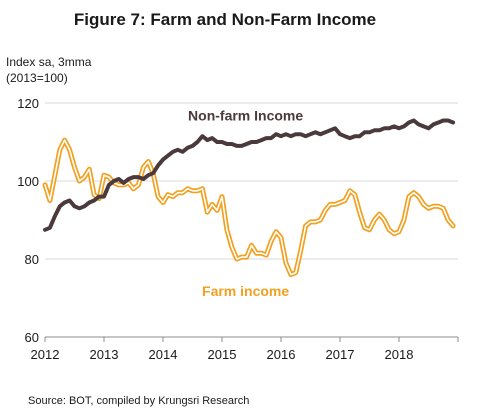  I want to click on y-axis-label-line-2: (2013=100), so click(37, 78).